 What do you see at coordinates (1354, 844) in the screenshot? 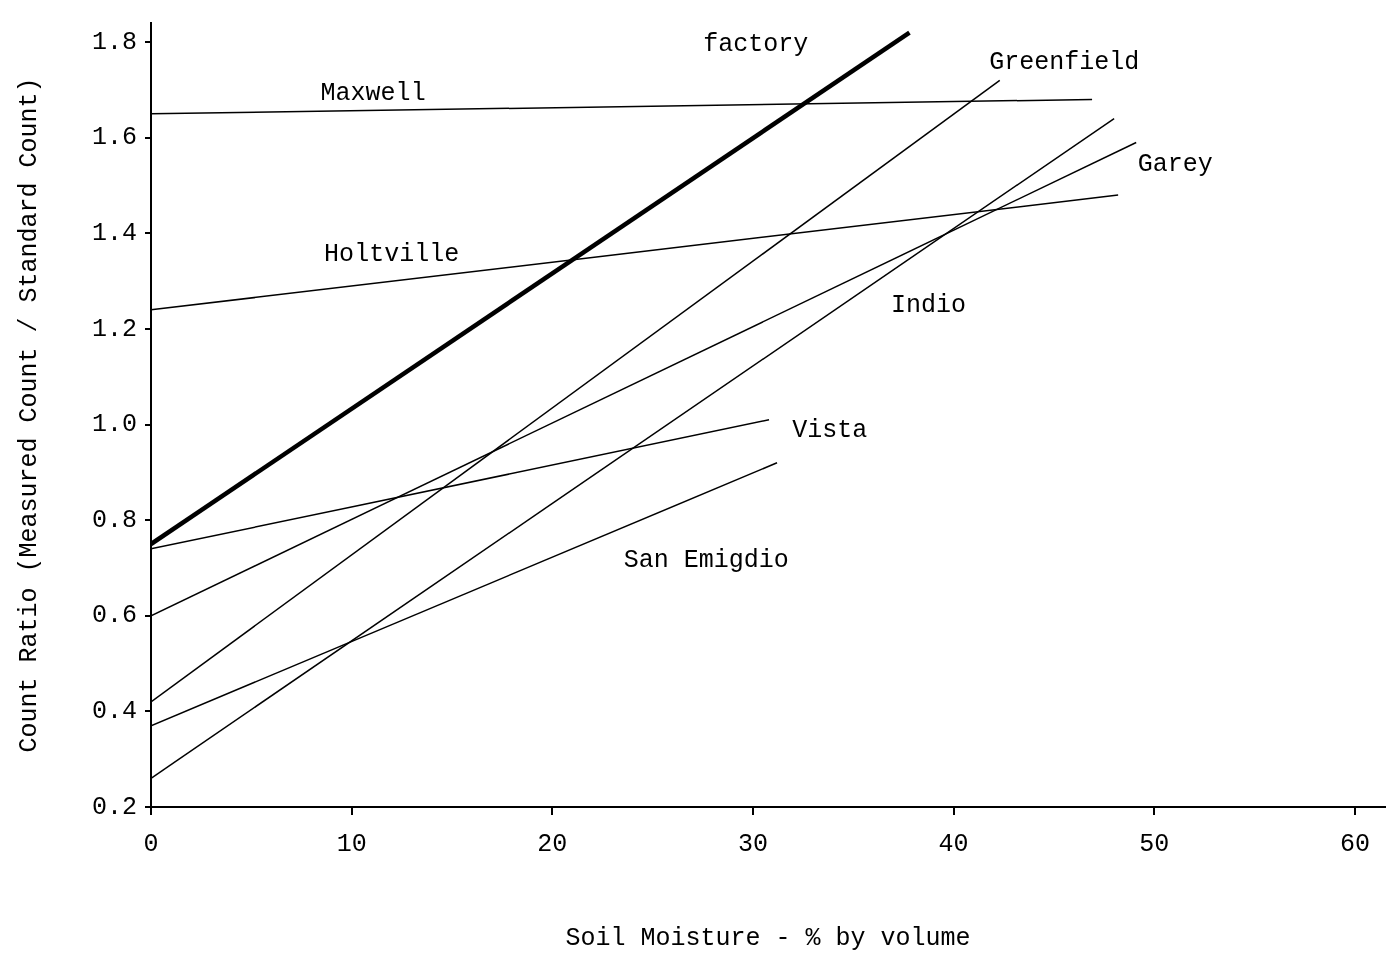
I see `x-tick-label: 60` at bounding box center [1354, 844].